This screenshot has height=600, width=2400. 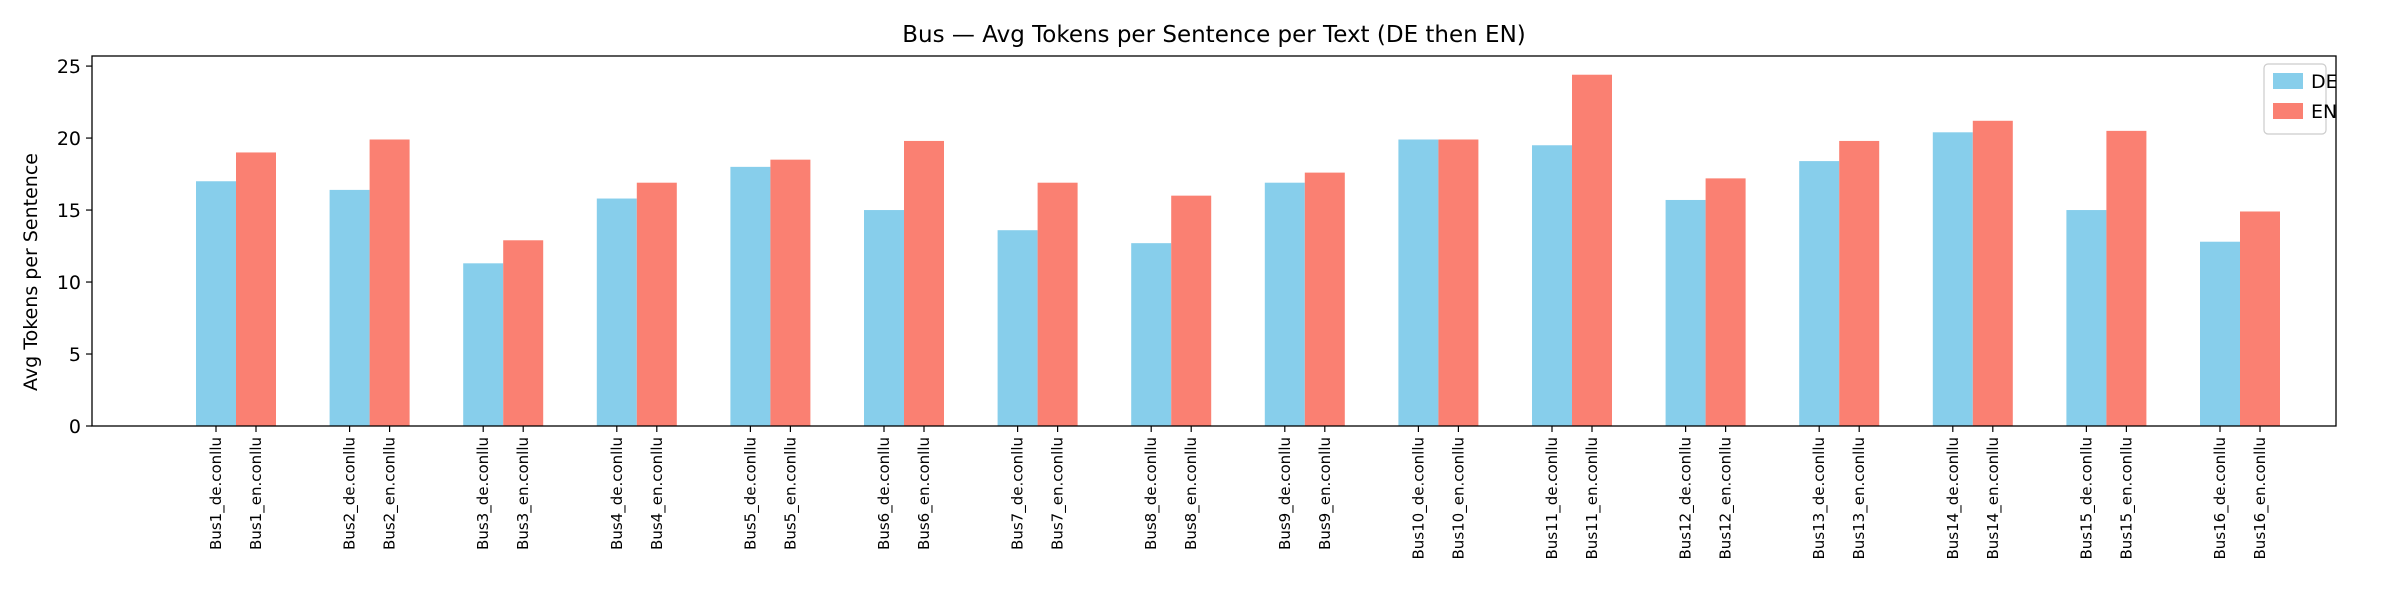 What do you see at coordinates (2324, 112) in the screenshot?
I see `legend-label-en: EN` at bounding box center [2324, 112].